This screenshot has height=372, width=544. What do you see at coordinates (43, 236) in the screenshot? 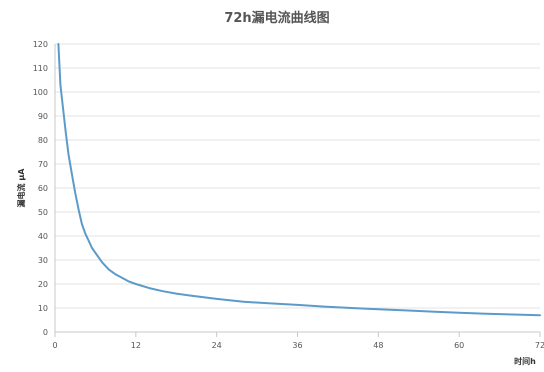
I see `y-tick-label: 40` at bounding box center [43, 236].